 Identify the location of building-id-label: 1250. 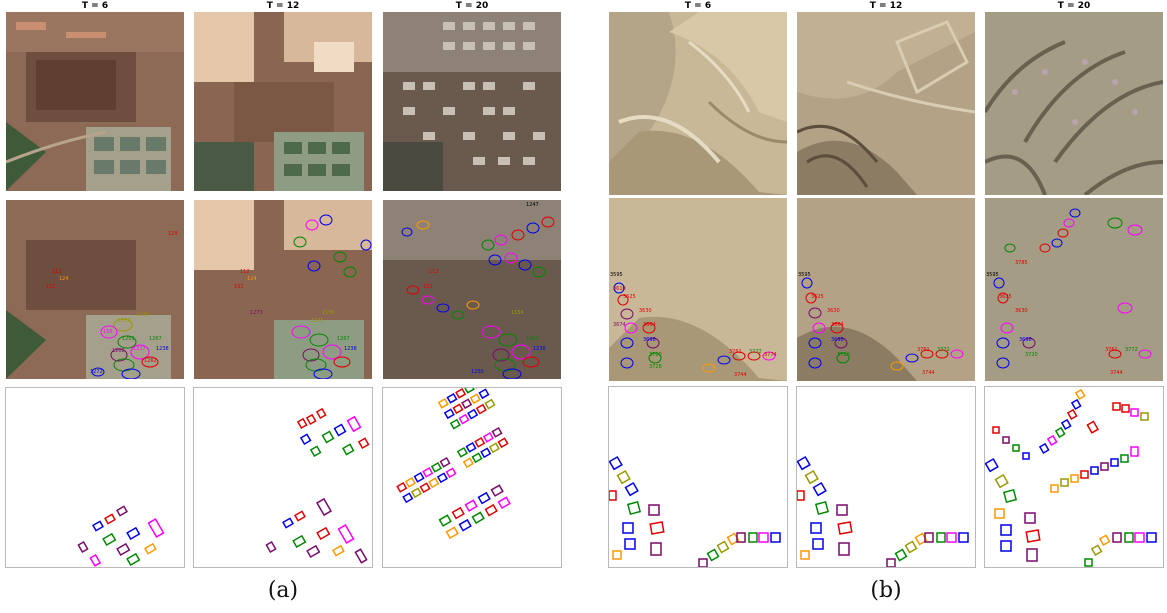
(477, 372).